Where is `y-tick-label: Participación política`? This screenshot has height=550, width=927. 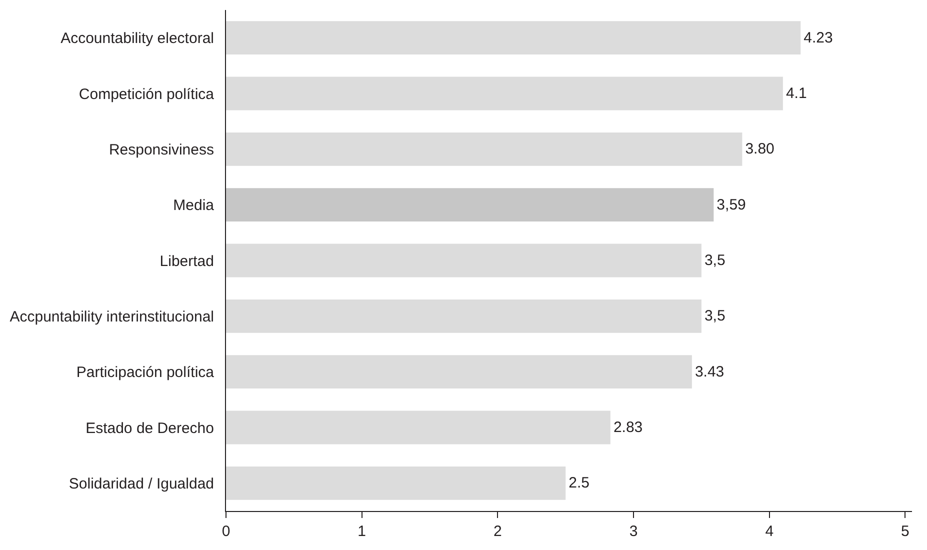
y-tick-label: Participación política is located at coordinates (145, 373).